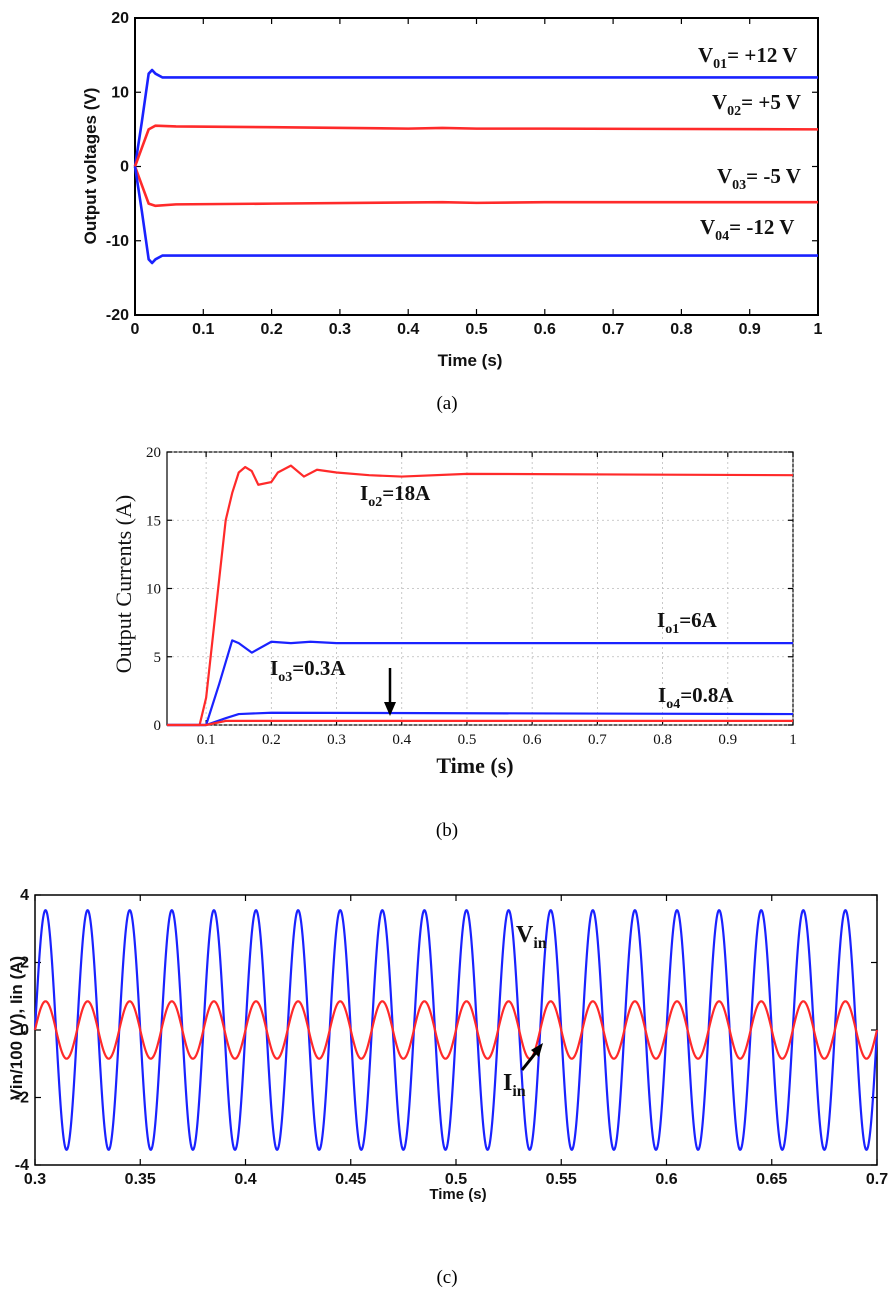 The height and width of the screenshot is (1304, 893). What do you see at coordinates (135, 329) in the screenshot?
I see `x-tick-label: 0` at bounding box center [135, 329].